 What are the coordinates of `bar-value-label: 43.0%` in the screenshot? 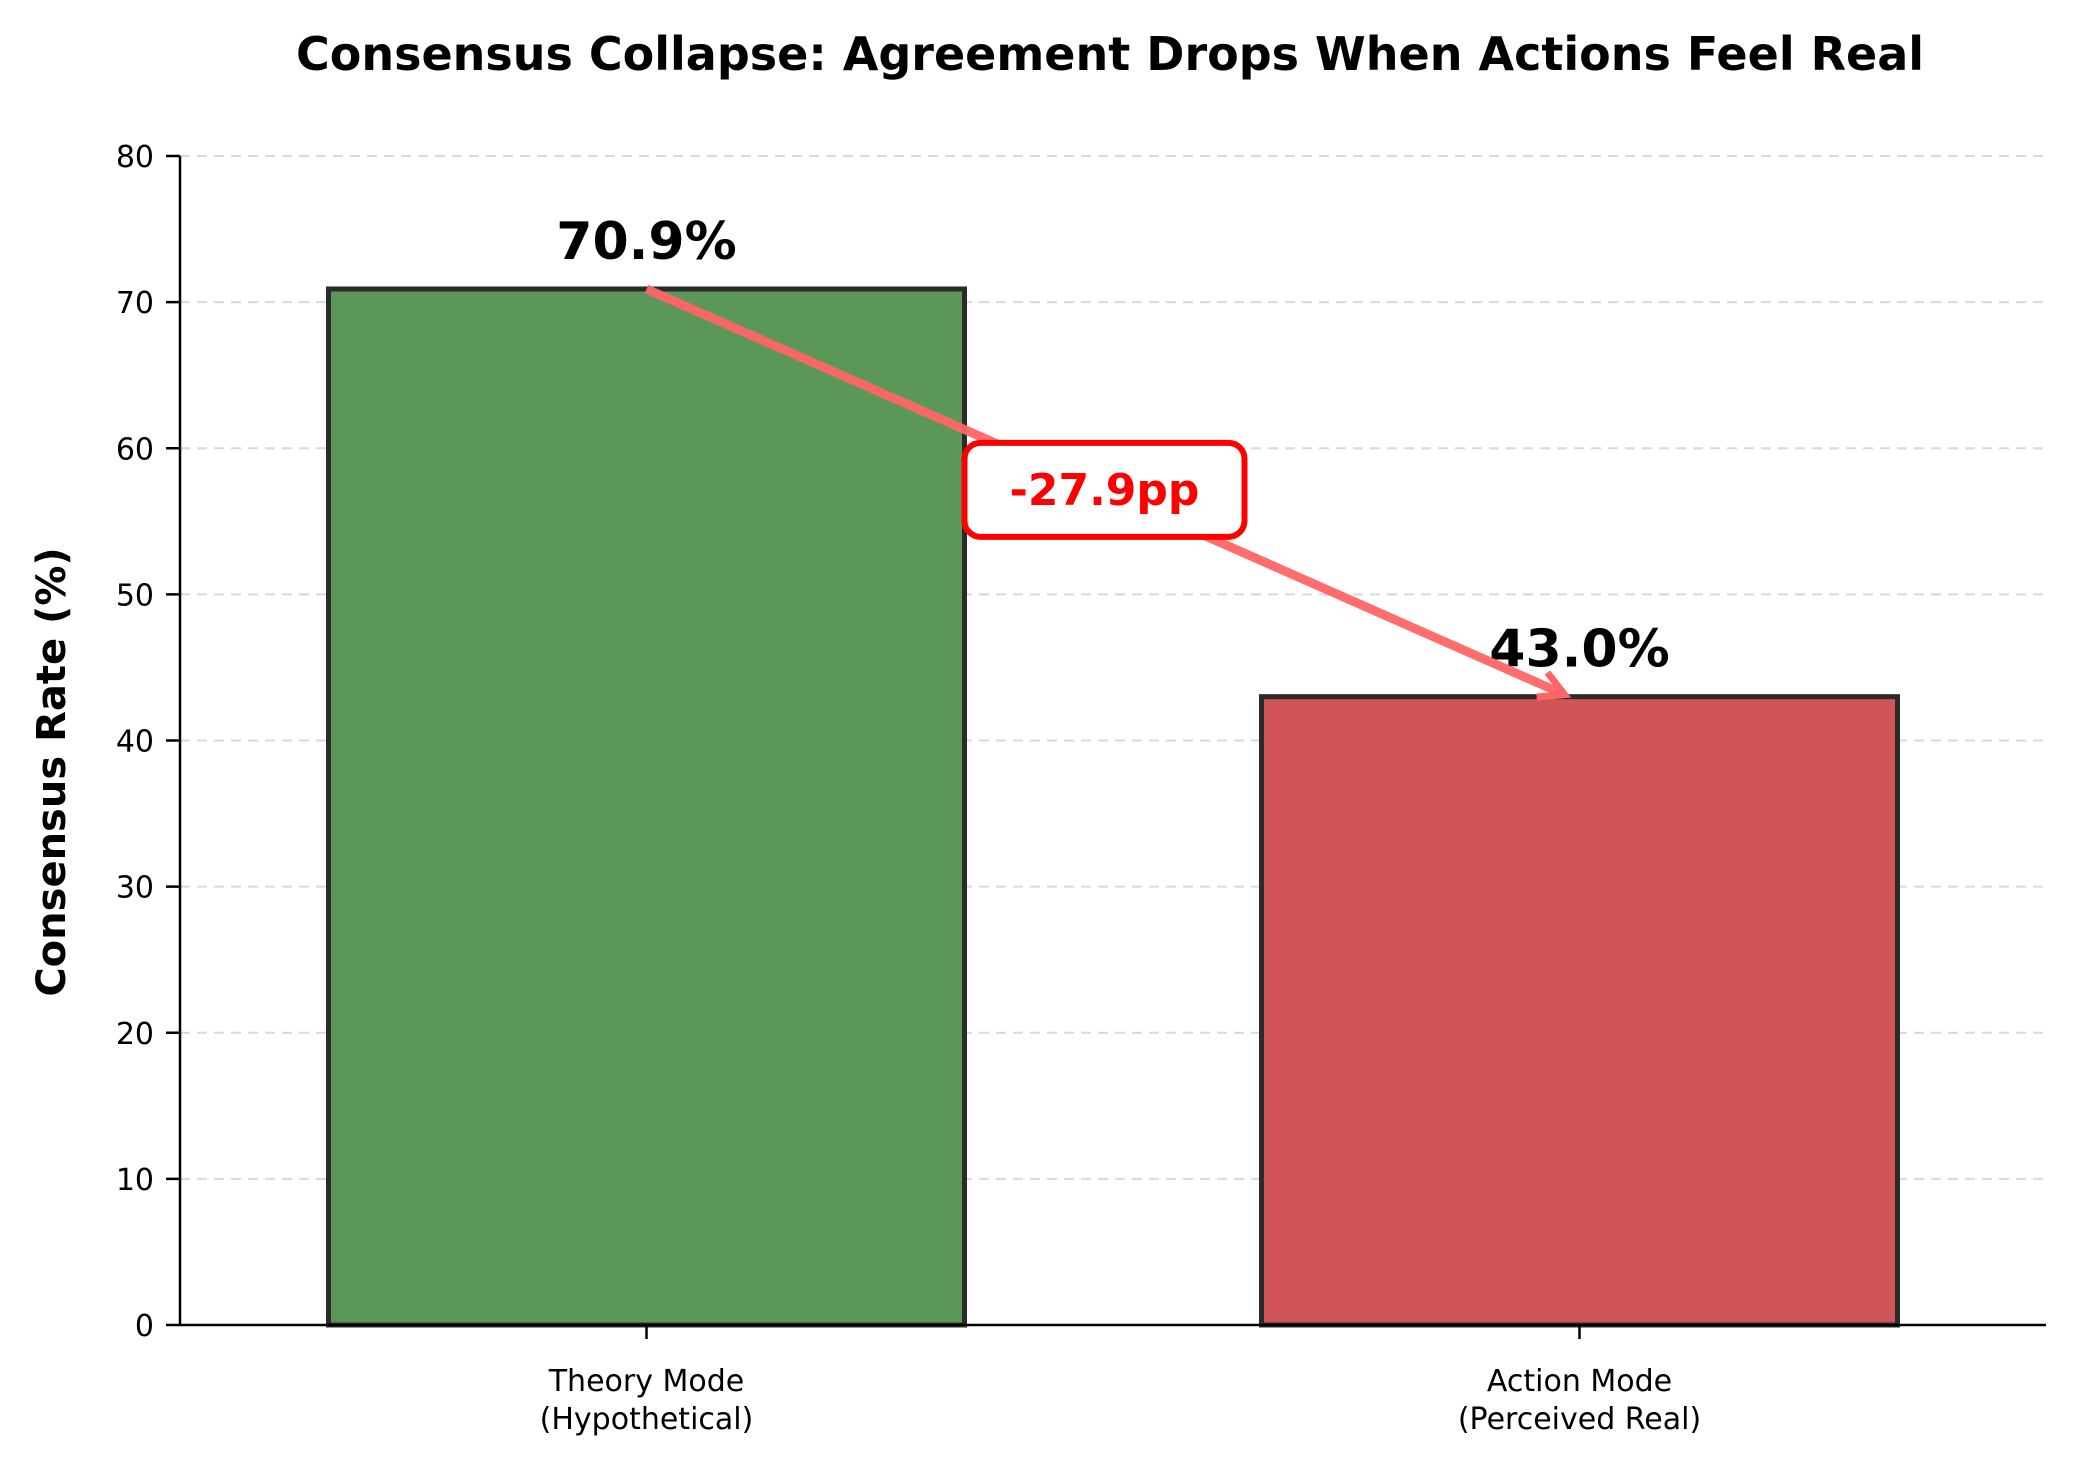 It's located at (1579, 650).